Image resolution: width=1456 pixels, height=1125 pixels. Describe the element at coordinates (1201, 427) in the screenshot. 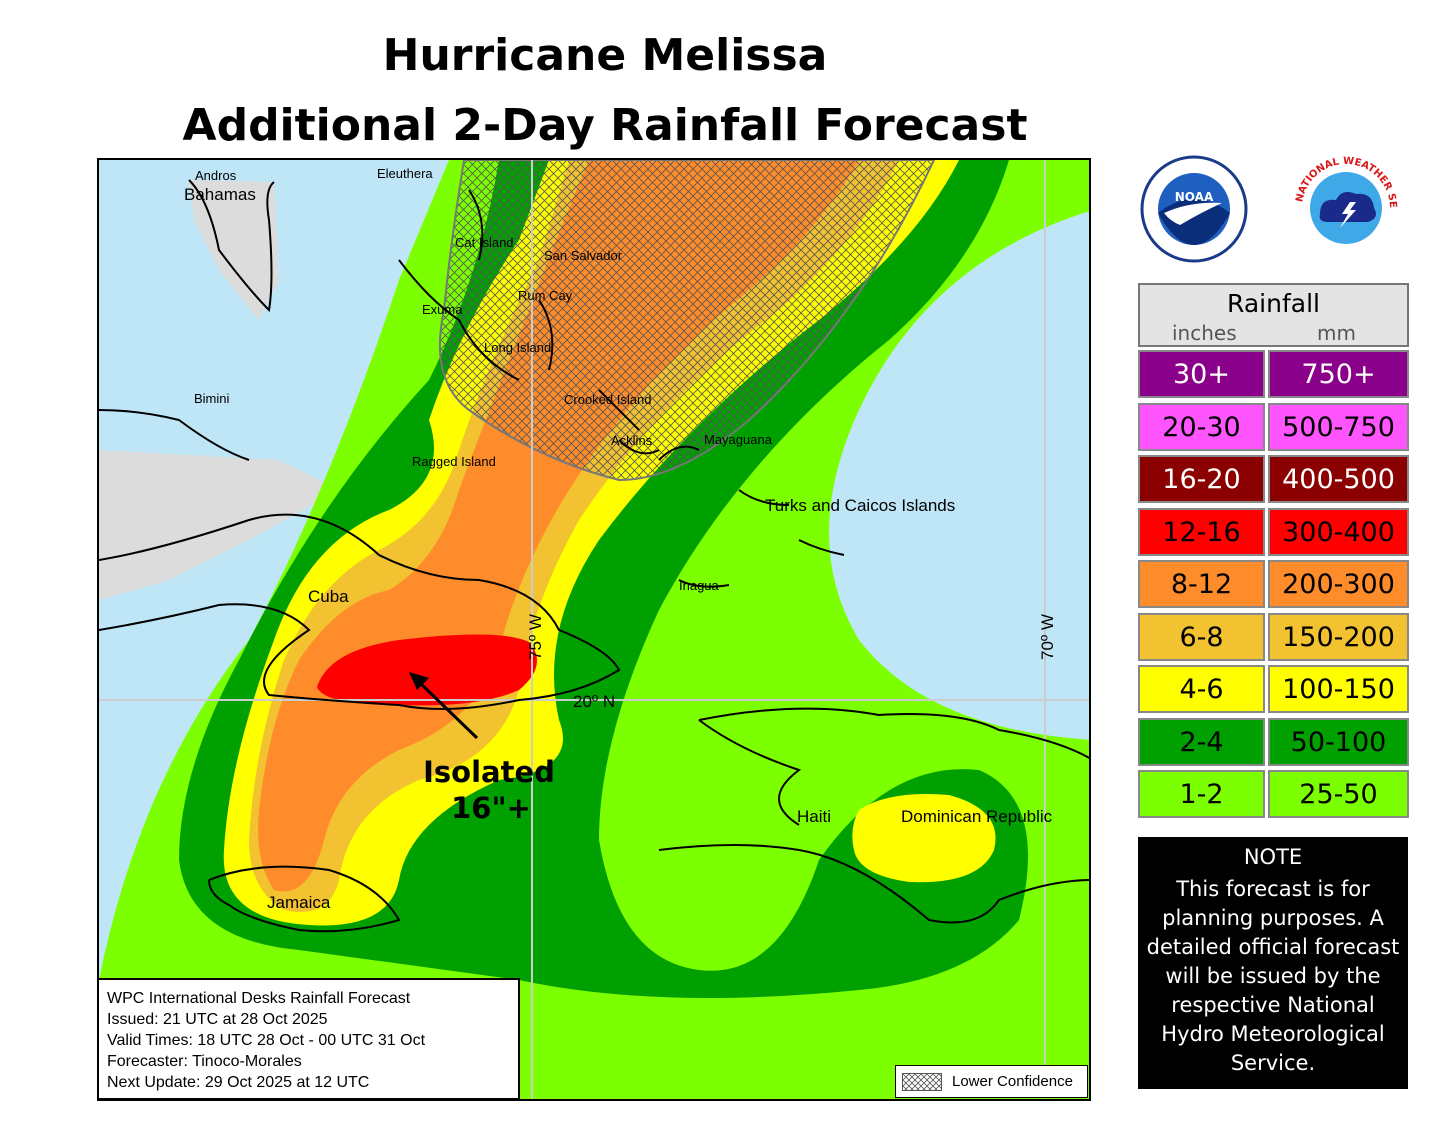

I see `legend-inches-cell: 20-30` at that location.